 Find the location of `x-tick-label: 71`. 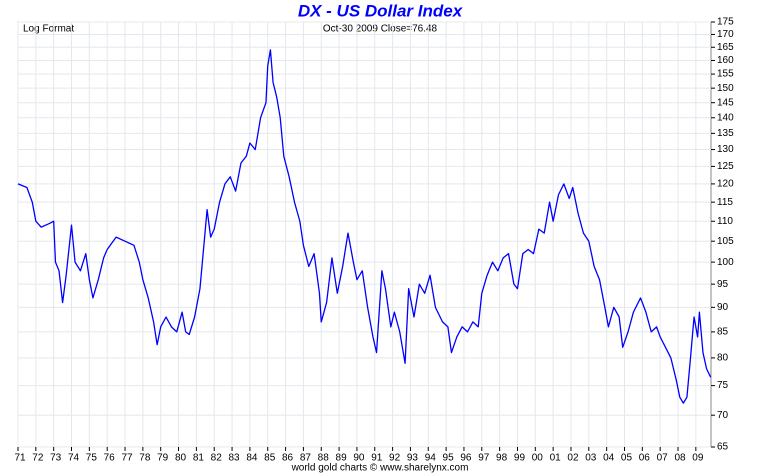

x-tick-label: 71 is located at coordinates (20, 458).